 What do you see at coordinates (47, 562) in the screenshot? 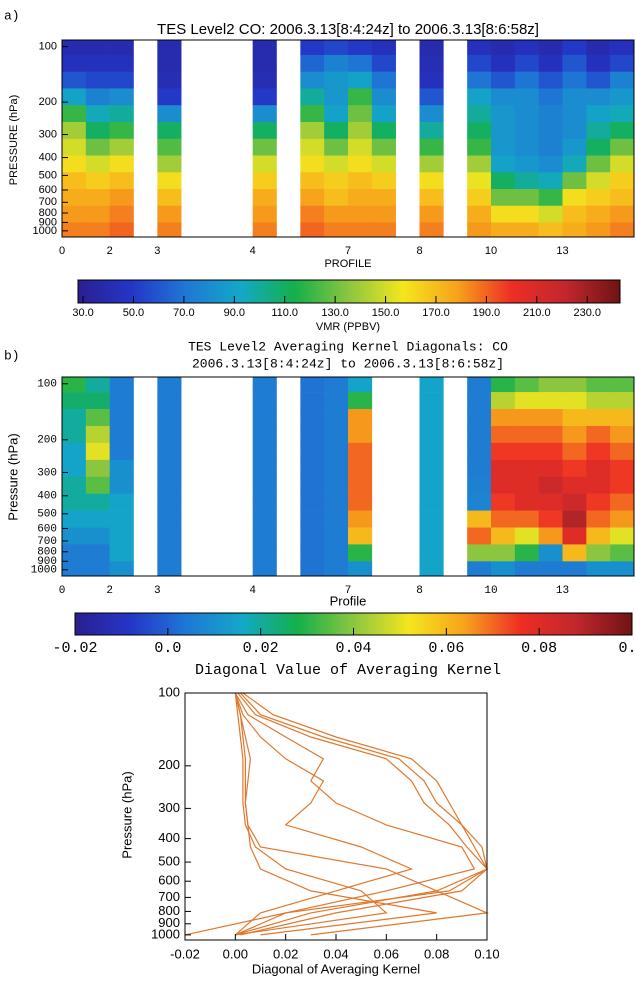
I see `y-tick-label: 900` at bounding box center [47, 562].